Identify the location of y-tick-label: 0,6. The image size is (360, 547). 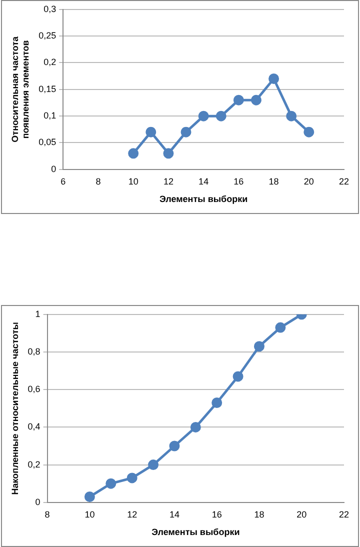
(34, 389).